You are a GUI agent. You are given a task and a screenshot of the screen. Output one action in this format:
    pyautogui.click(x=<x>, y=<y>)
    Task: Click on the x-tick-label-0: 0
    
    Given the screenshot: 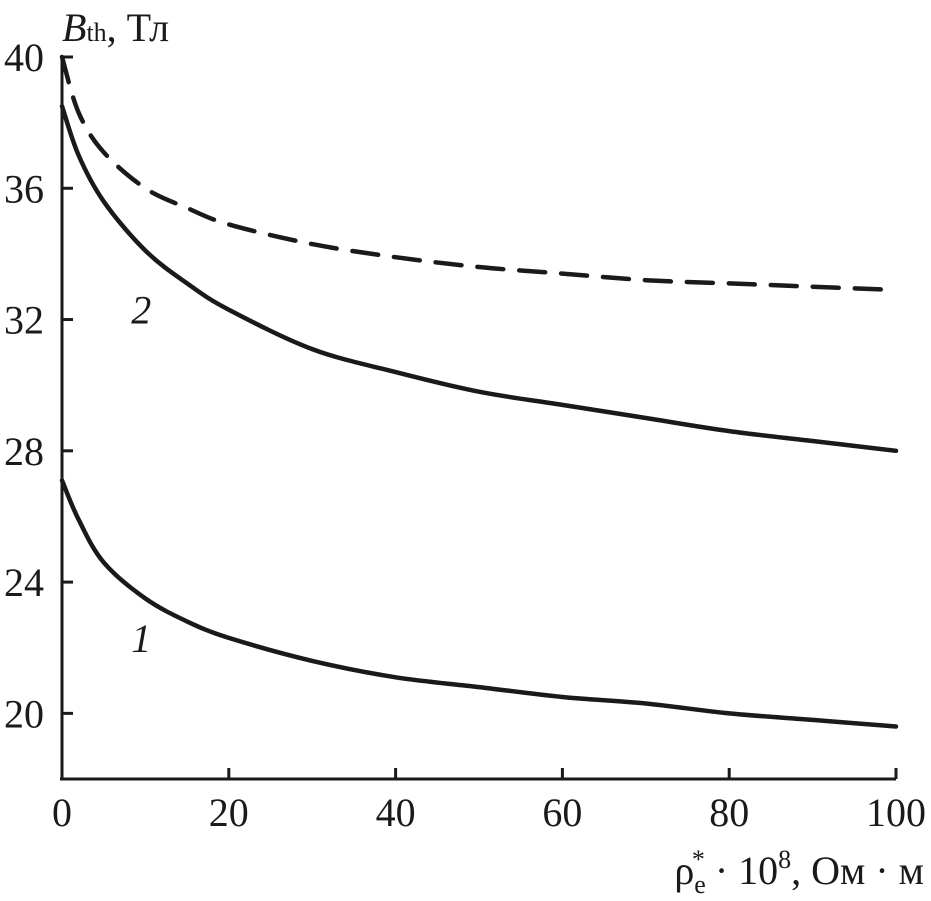 What is the action you would take?
    pyautogui.click(x=62, y=812)
    